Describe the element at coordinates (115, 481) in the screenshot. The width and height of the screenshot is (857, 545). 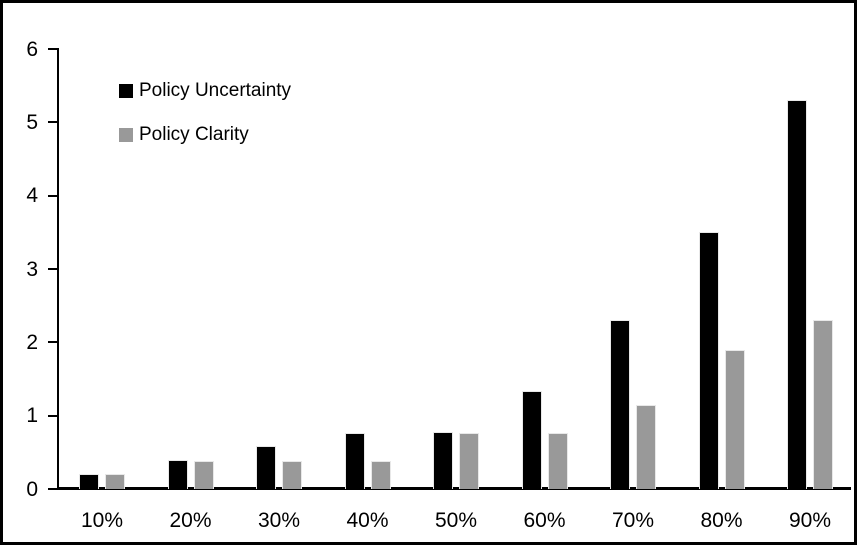
I see `bar-policy-clarity-10%` at that location.